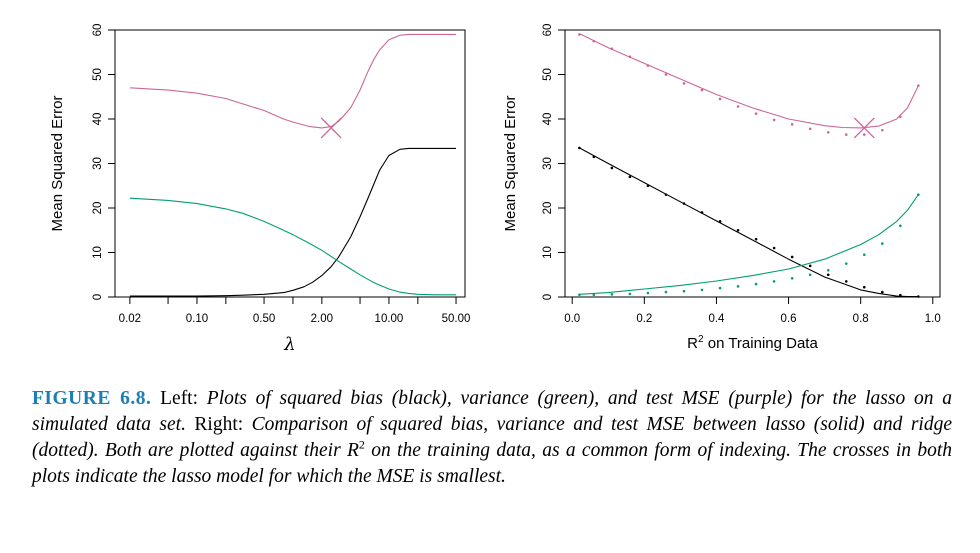  What do you see at coordinates (130, 319) in the screenshot?
I see `x-tick-label: 0.02` at bounding box center [130, 319].